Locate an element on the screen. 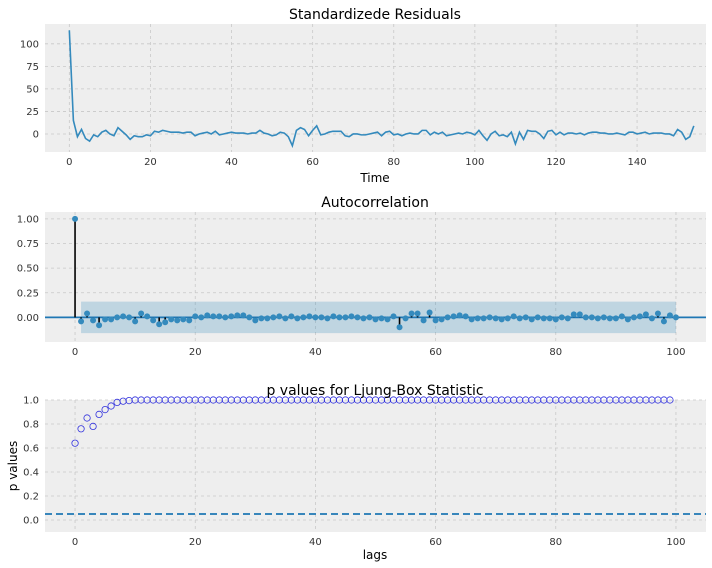  ljungbox-xtick-label: 60 is located at coordinates (435, 542).